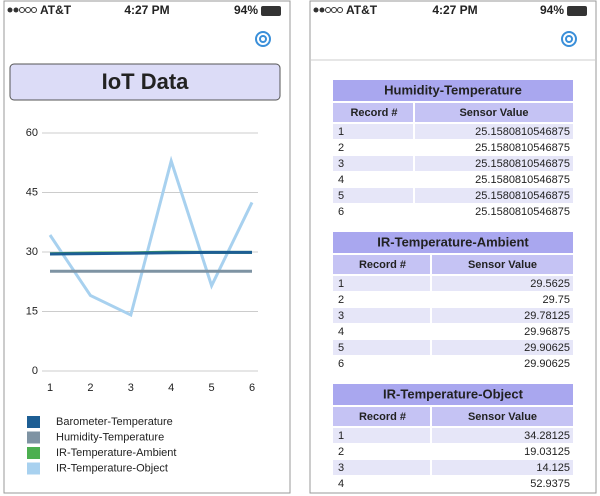  I want to click on y-tick-label: 30, so click(32, 252).